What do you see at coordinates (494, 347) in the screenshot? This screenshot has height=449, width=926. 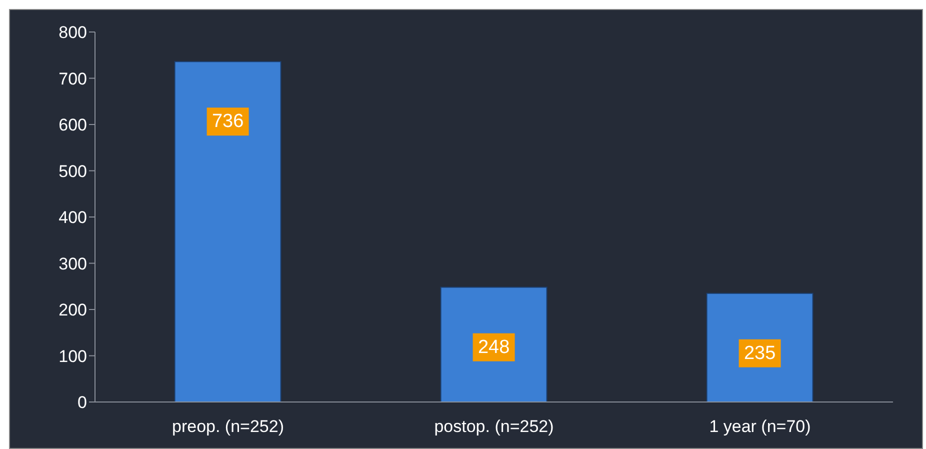 I see `data-label: 248` at bounding box center [494, 347].